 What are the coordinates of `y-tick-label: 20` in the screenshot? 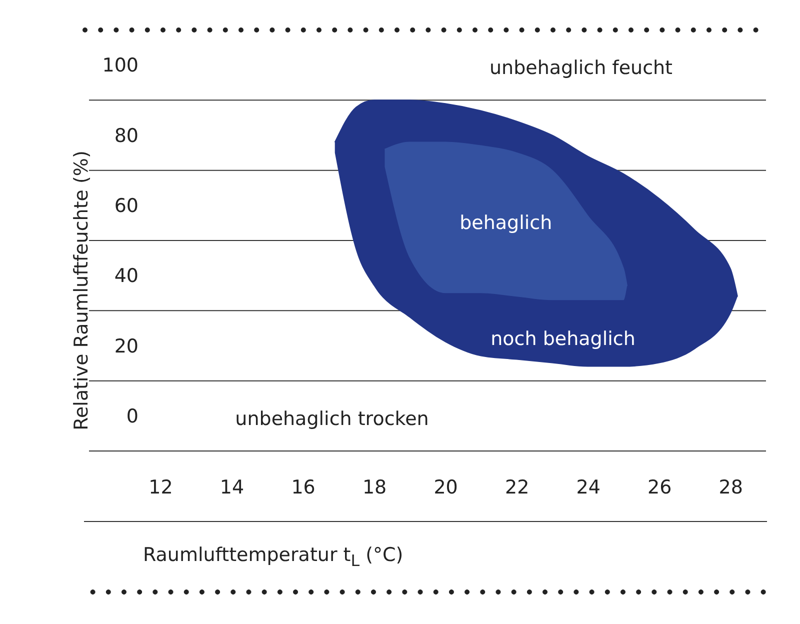 It's located at (126, 346).